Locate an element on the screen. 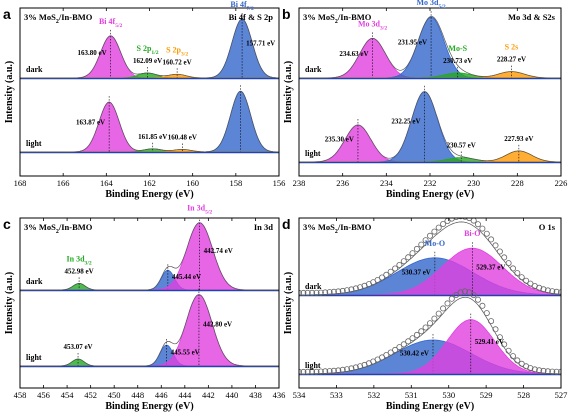 The image size is (570, 415). panel-letter: a is located at coordinates (7, 14).